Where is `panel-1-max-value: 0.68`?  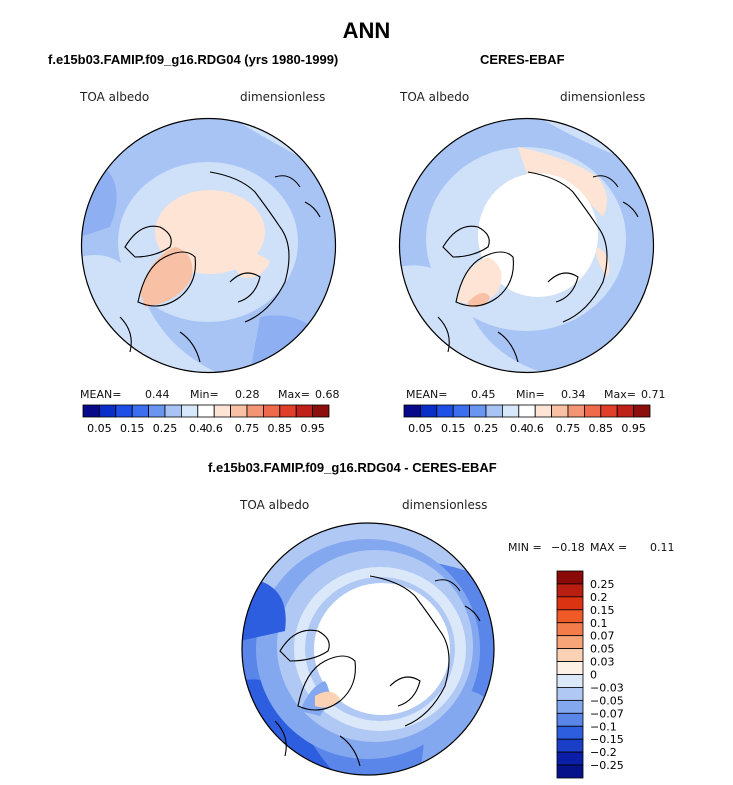 panel-1-max-value: 0.68 is located at coordinates (327, 394).